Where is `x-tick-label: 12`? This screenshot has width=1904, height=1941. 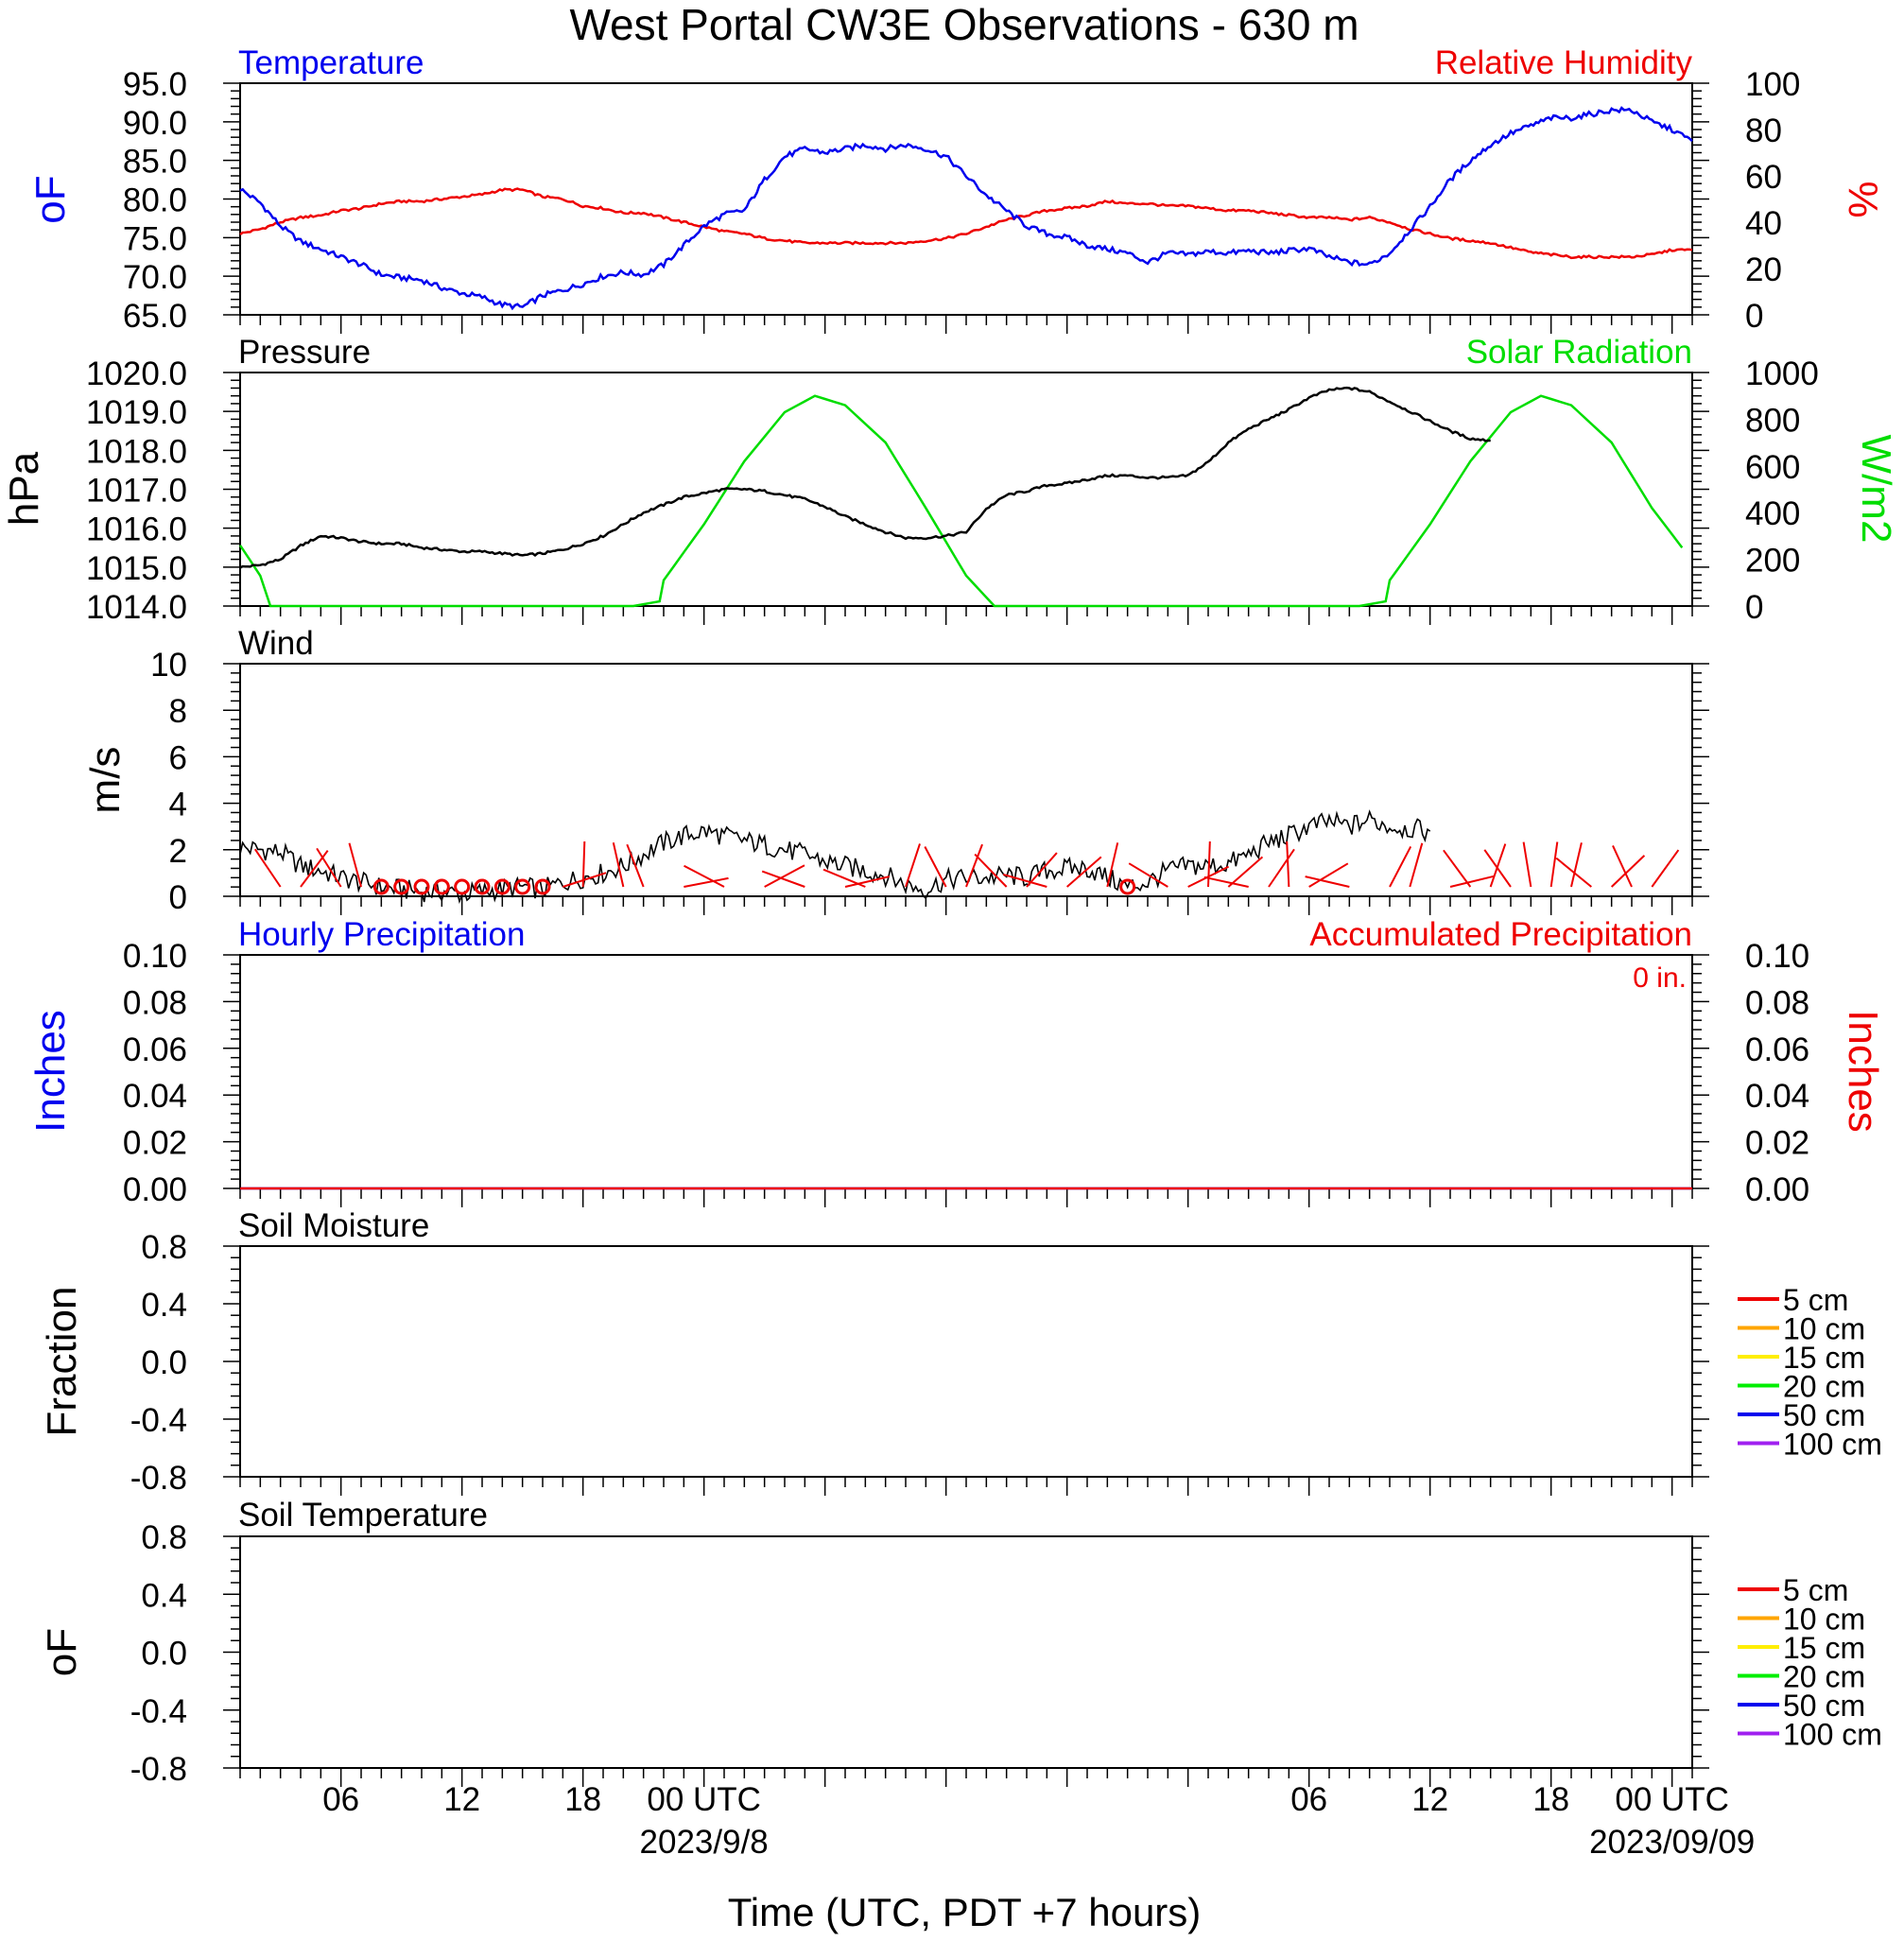
x-tick-label: 12 is located at coordinates (461, 1800).